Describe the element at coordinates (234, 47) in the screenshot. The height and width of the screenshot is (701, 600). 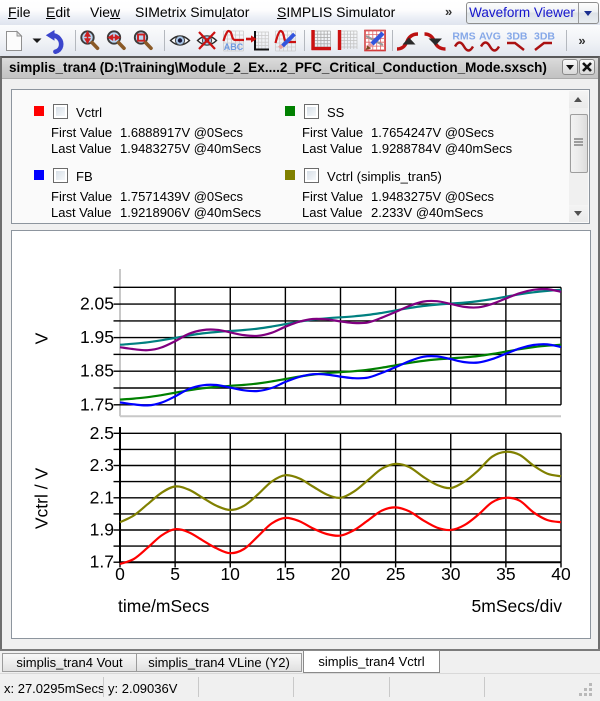
I see `svg-text: ABC` at that location.